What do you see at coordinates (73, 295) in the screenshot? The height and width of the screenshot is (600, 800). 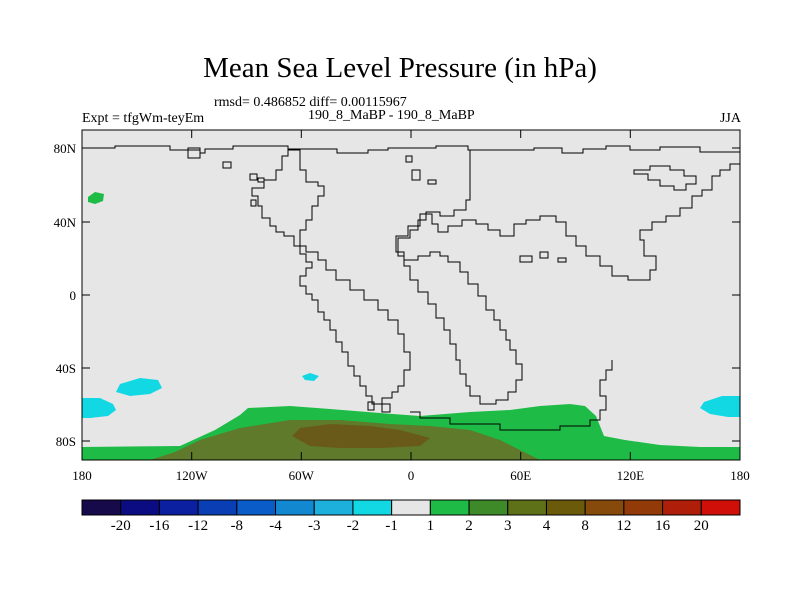 I see `y-tick-label: 0` at bounding box center [73, 295].